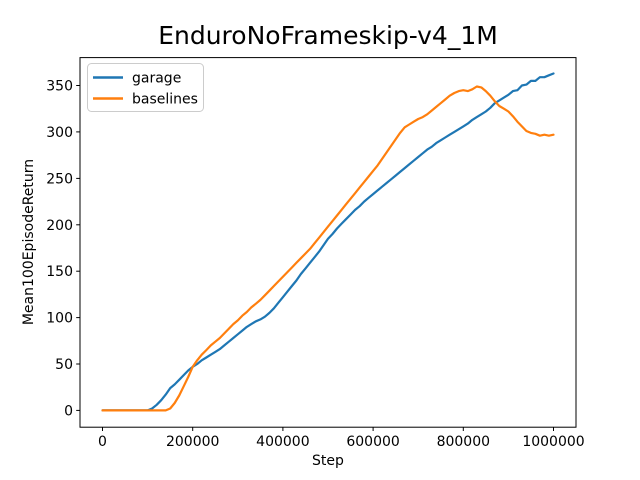  I want to click on x-axis-label: Step, so click(328, 461).